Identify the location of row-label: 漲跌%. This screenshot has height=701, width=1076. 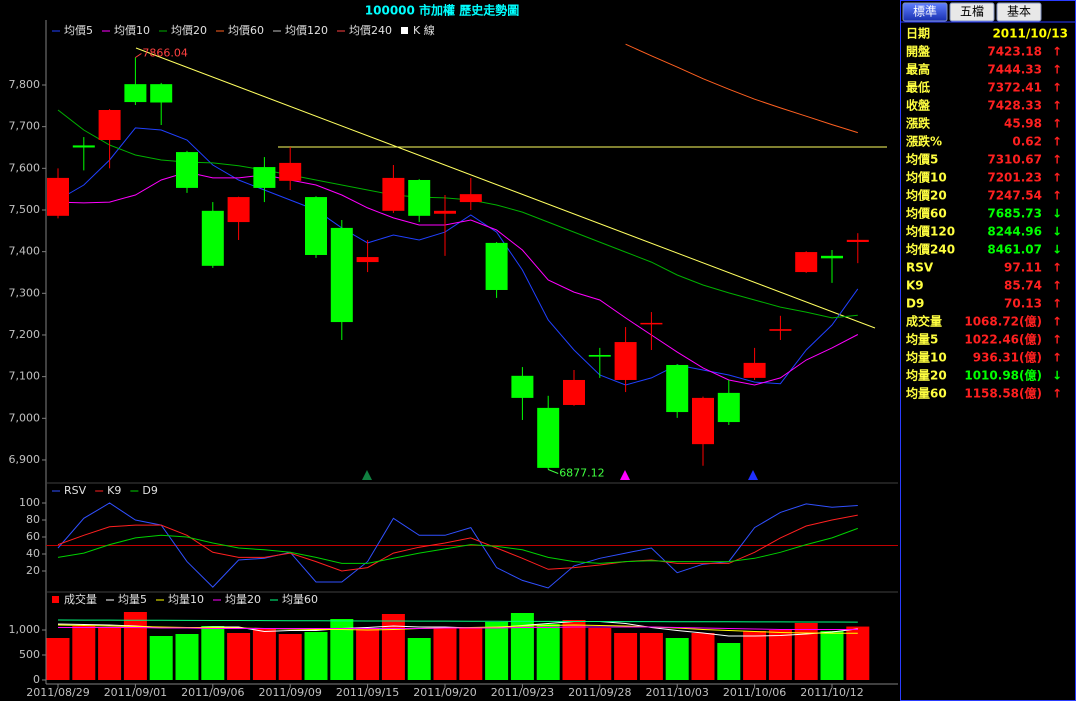
(924, 141).